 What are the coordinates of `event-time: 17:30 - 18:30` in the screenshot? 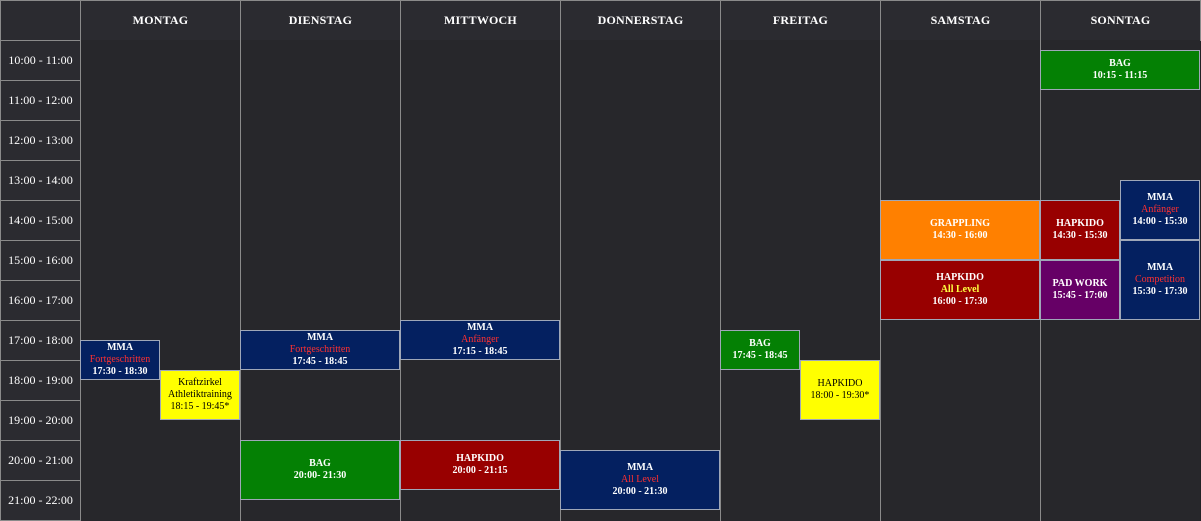 It's located at (120, 371).